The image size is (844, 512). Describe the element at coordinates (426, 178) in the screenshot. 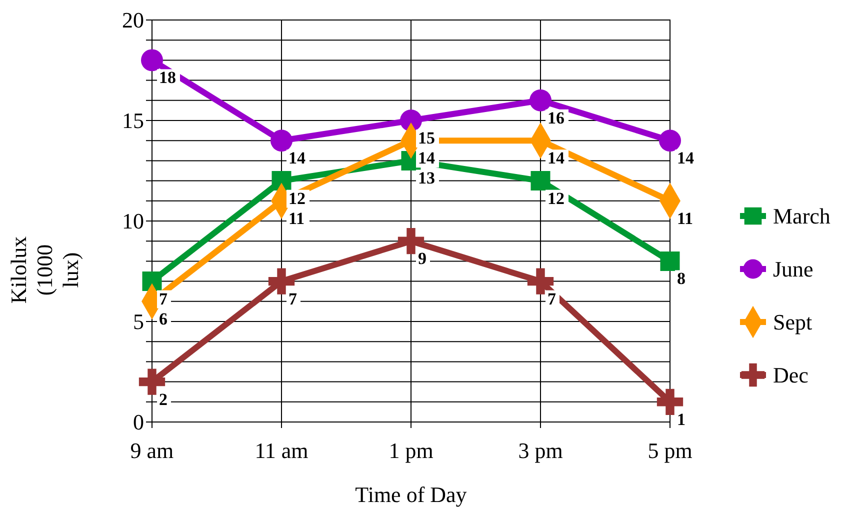

I see `data-label: 13` at that location.